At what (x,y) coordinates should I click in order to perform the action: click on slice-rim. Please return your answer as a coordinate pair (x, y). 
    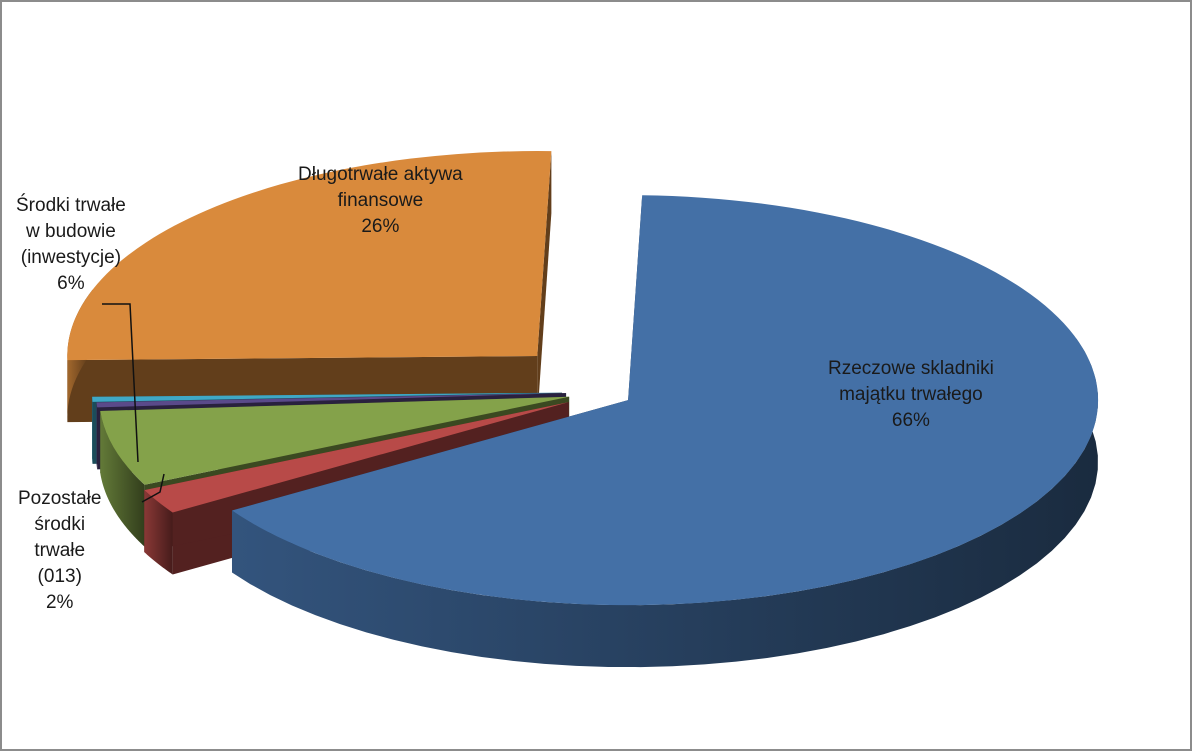
    Looking at the image, I should click on (97, 435).